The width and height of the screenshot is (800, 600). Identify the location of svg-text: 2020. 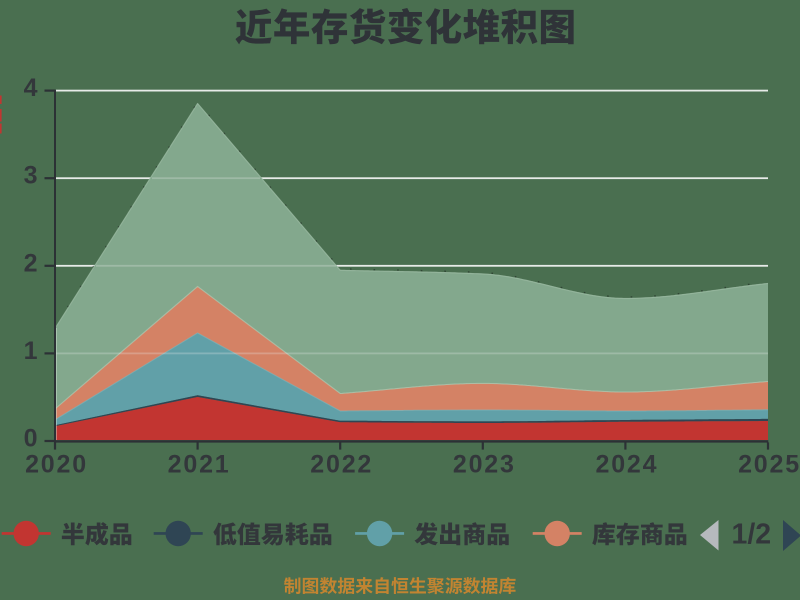
(56, 465).